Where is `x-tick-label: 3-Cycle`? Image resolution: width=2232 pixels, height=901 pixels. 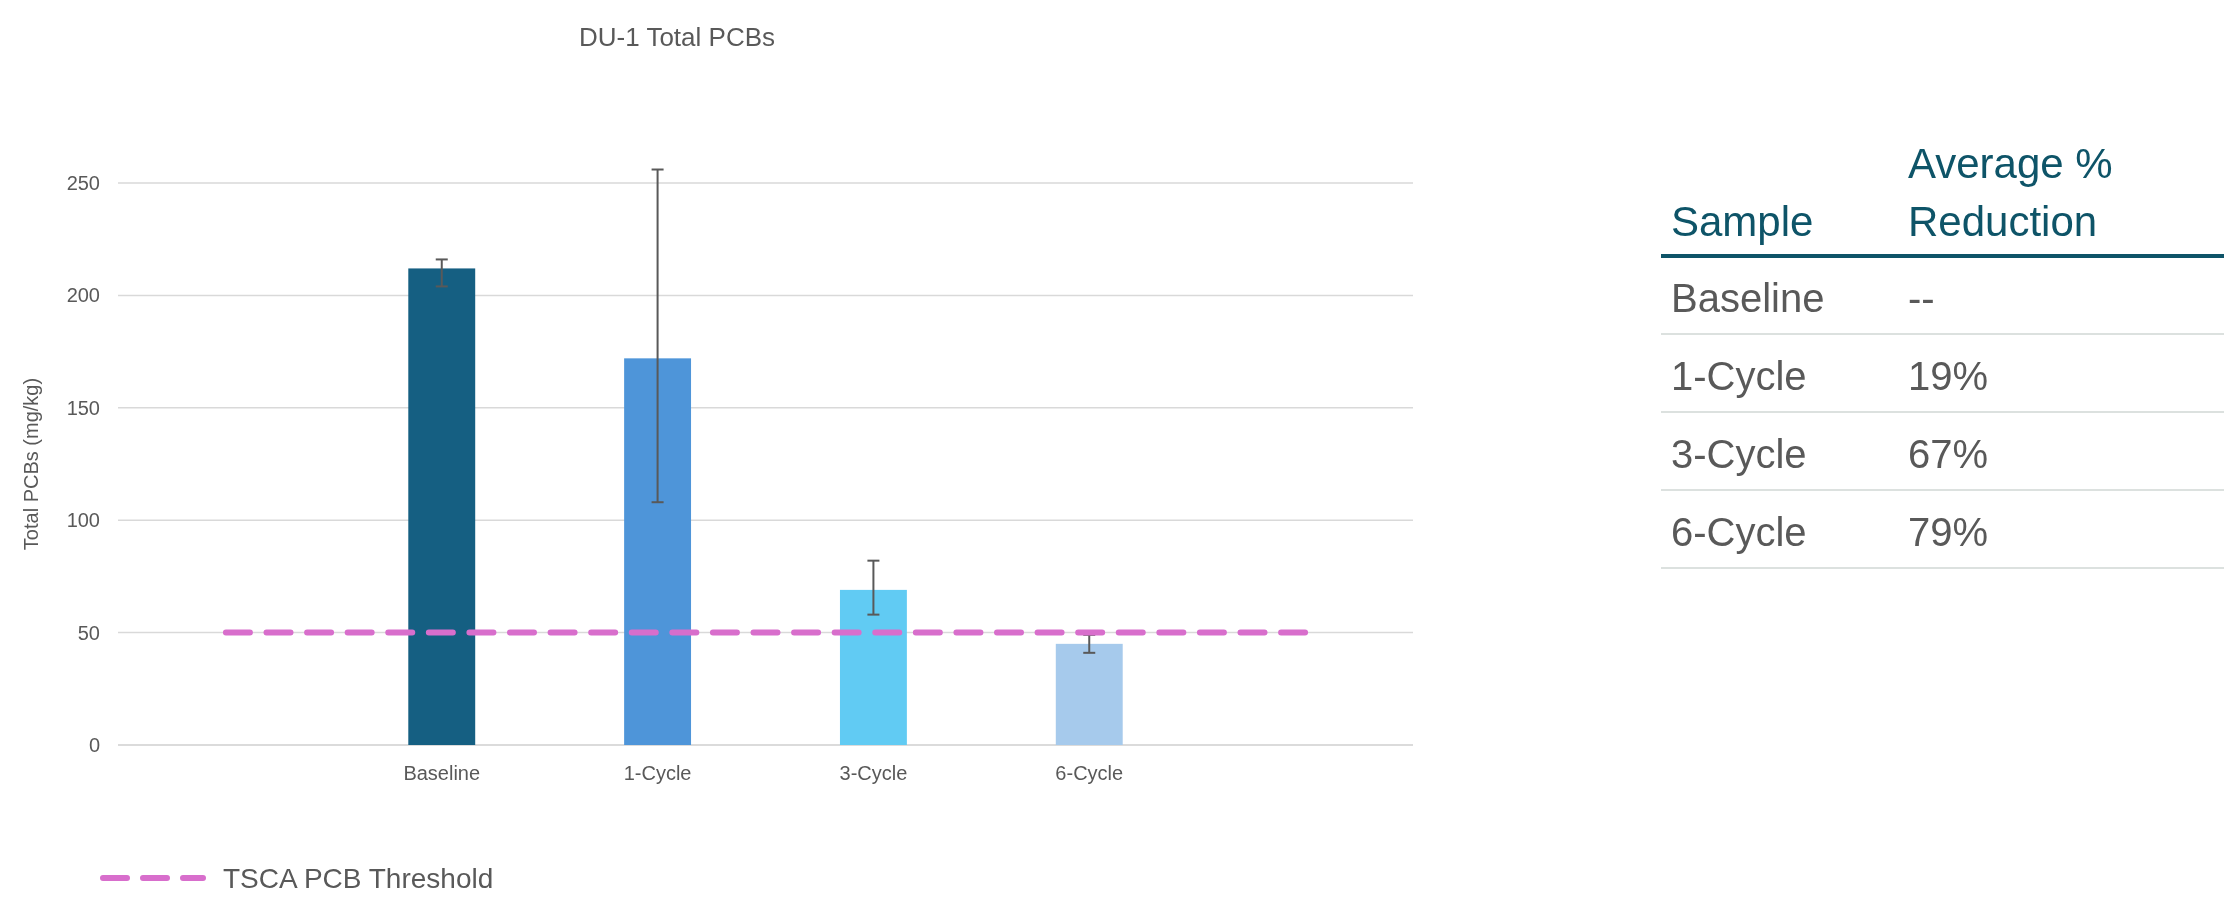 x-tick-label: 3-Cycle is located at coordinates (873, 773).